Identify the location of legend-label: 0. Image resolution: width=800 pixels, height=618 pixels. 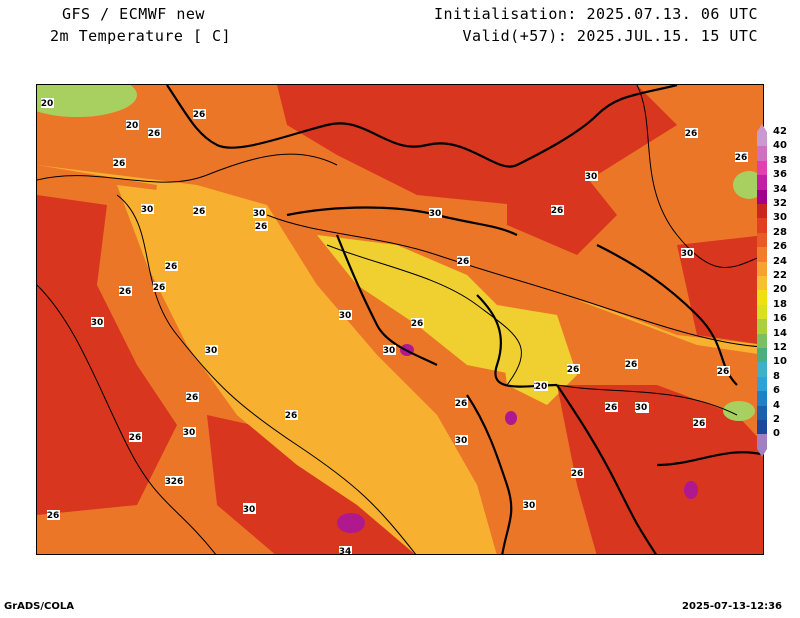
(776, 434).